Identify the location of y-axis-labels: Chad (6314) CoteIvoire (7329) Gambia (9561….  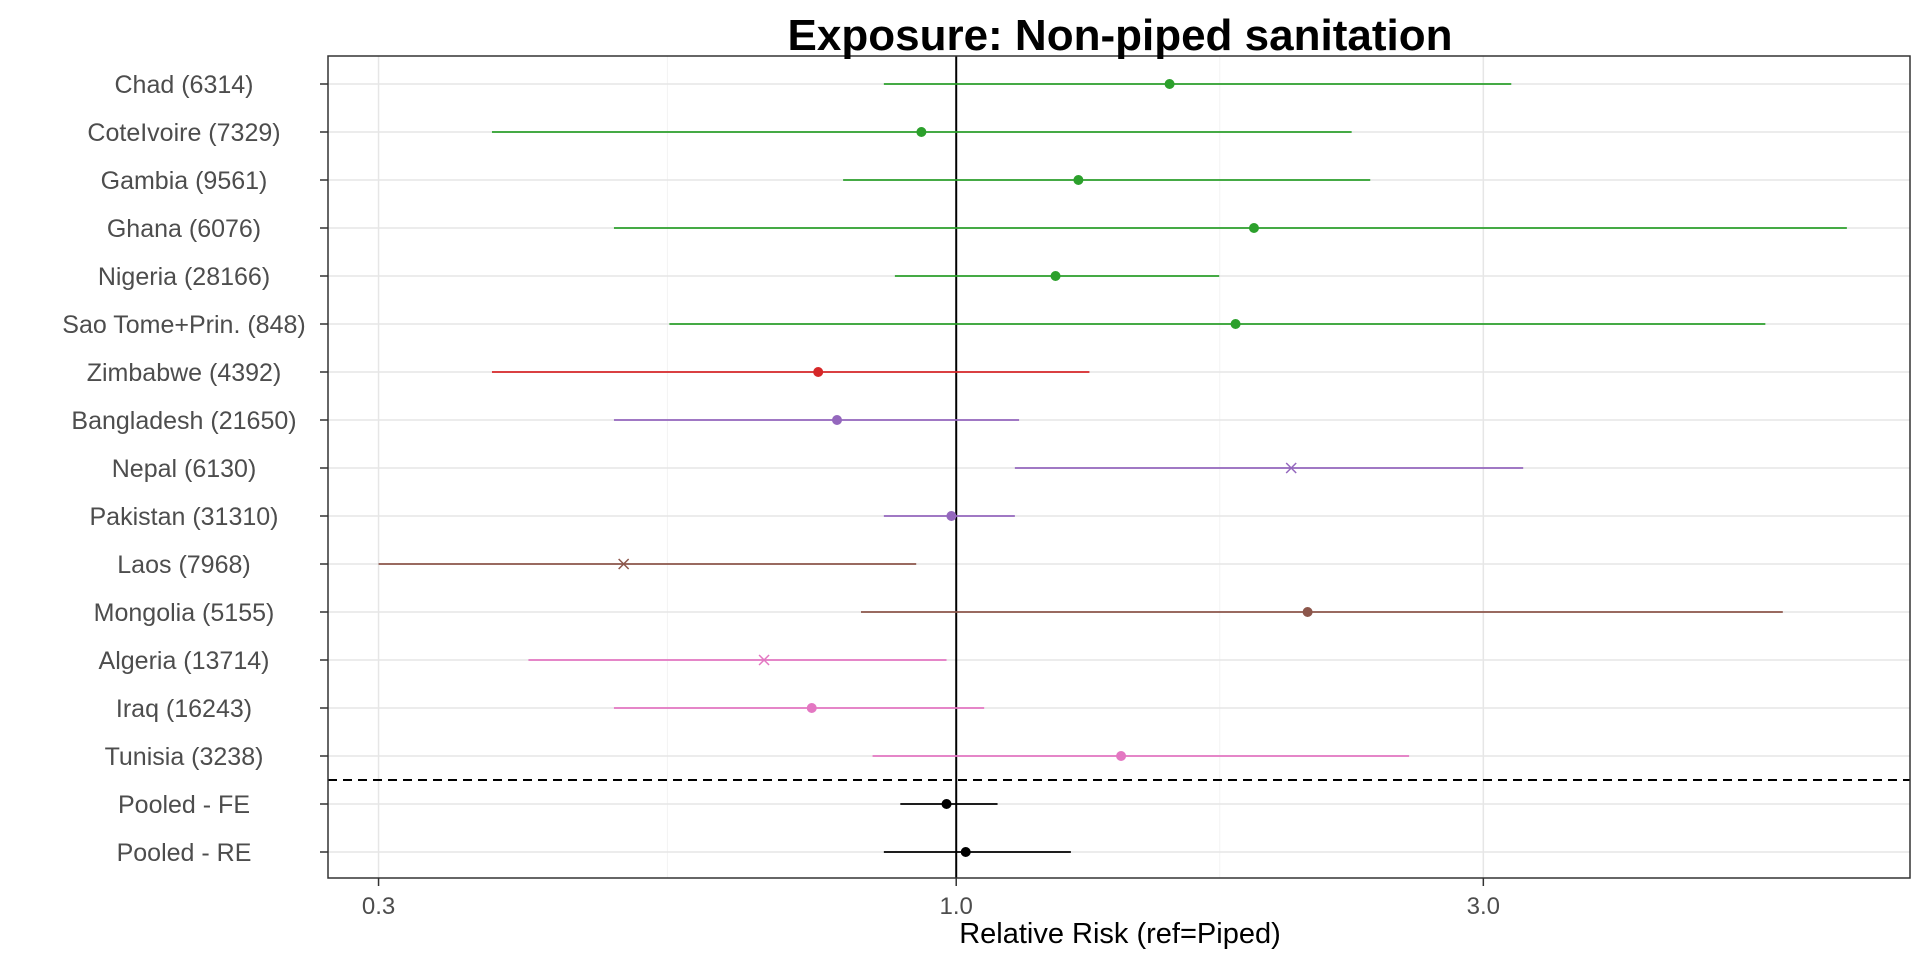
(195, 469).